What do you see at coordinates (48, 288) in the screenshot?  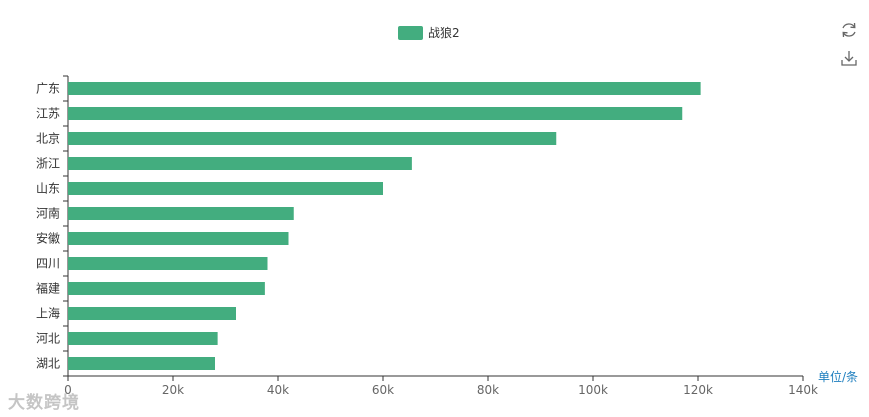 I see `y-tick-label: 福建` at bounding box center [48, 288].